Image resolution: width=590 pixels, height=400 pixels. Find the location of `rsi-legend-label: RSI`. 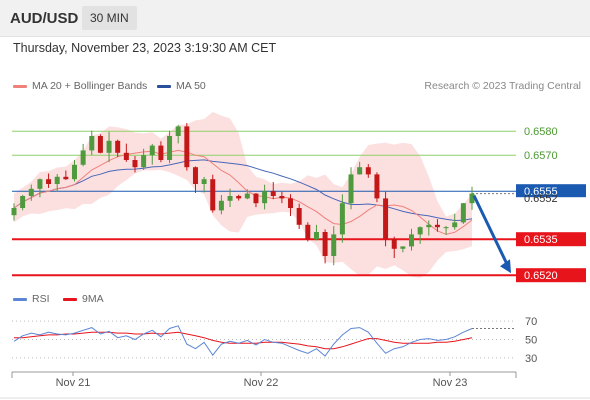

rsi-legend-label: RSI is located at coordinates (41, 299).